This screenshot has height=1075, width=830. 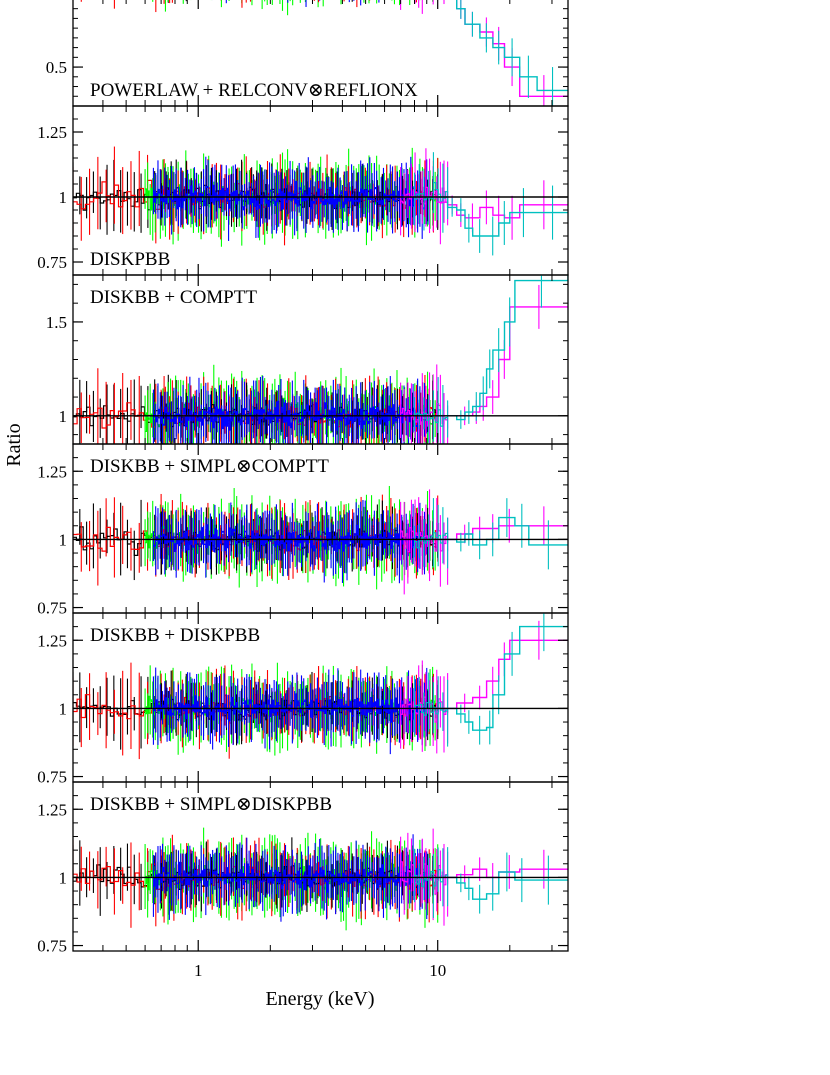 I want to click on panel-6: 0.75 1 1.25 DISKBB + SIMPL⊗DISKPBB, so click(x=303, y=868).